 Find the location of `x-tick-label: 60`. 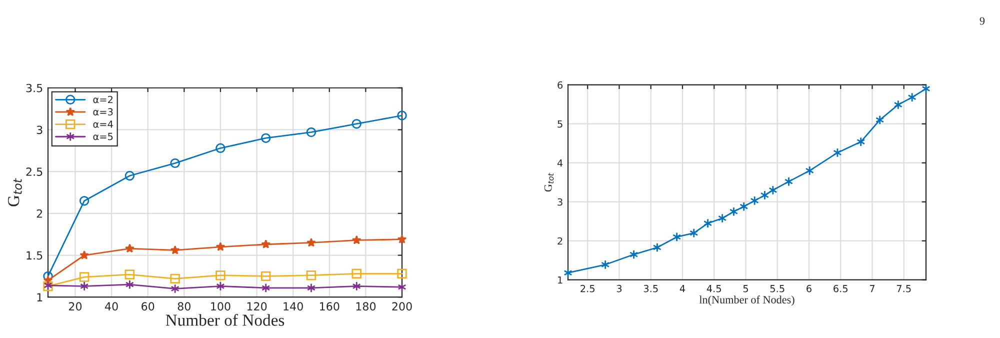

x-tick-label: 60 is located at coordinates (148, 306).